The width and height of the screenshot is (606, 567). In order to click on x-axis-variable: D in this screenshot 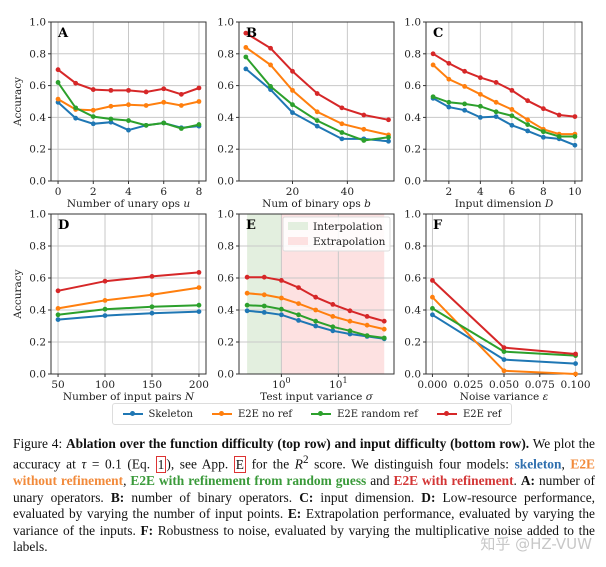, I will do `click(549, 204)`.